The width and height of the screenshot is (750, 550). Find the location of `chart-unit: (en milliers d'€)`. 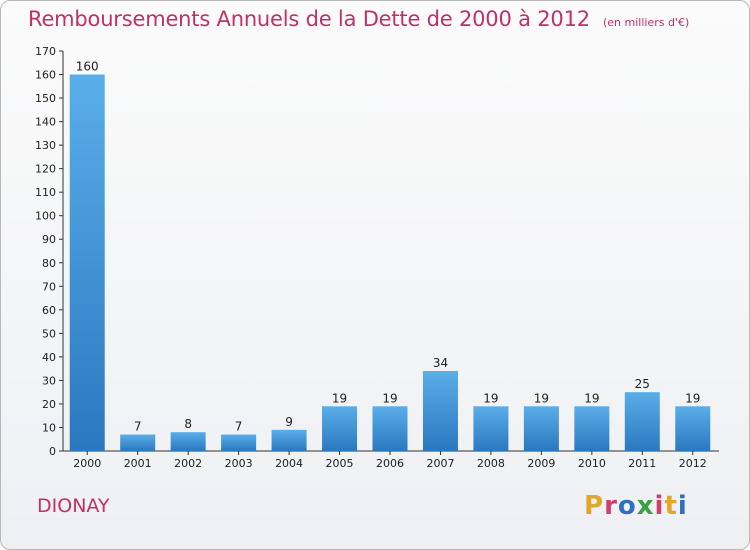

chart-unit: (en milliers d'€) is located at coordinates (646, 22).